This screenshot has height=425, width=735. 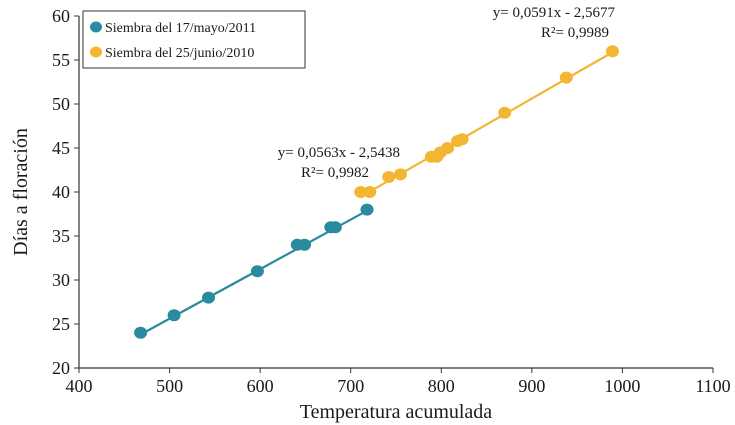 What do you see at coordinates (712, 386) in the screenshot?
I see `x-tick-label: 1100` at bounding box center [712, 386].